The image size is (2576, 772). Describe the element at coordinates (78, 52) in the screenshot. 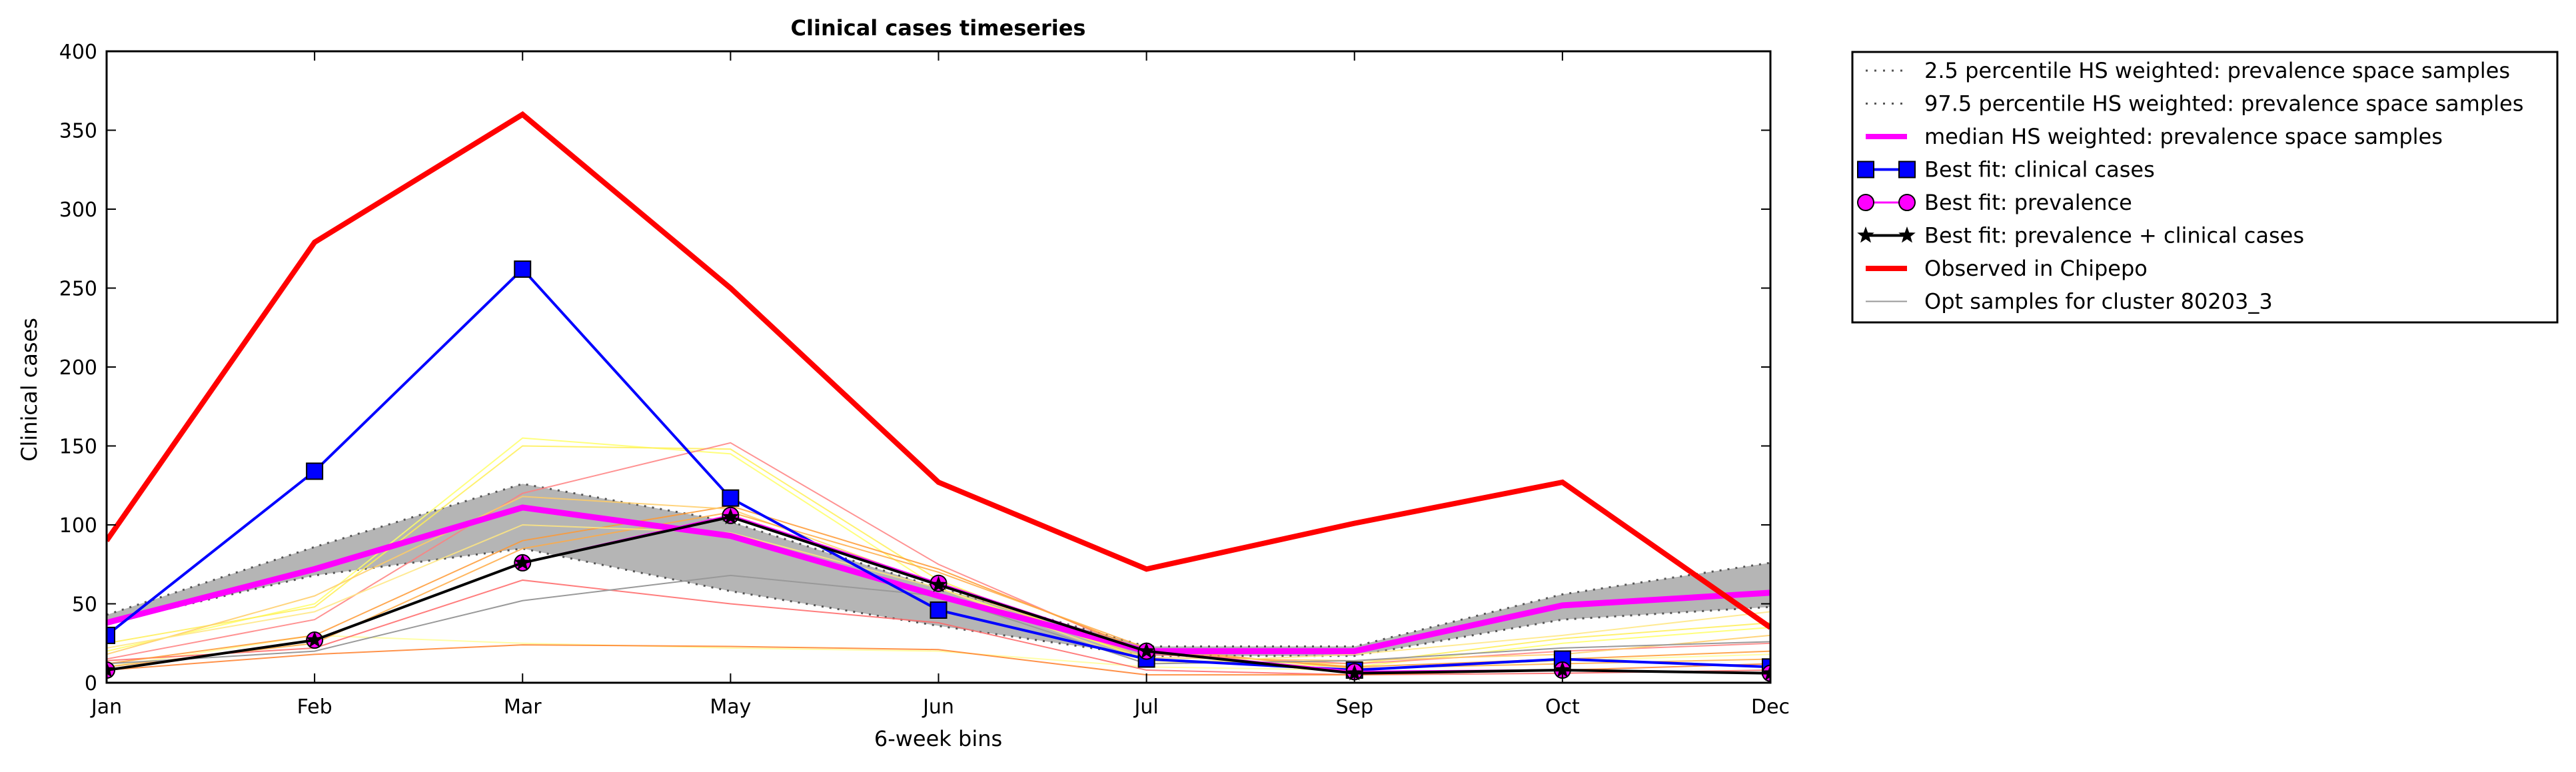

I see `y-tick-label-8: 400` at that location.